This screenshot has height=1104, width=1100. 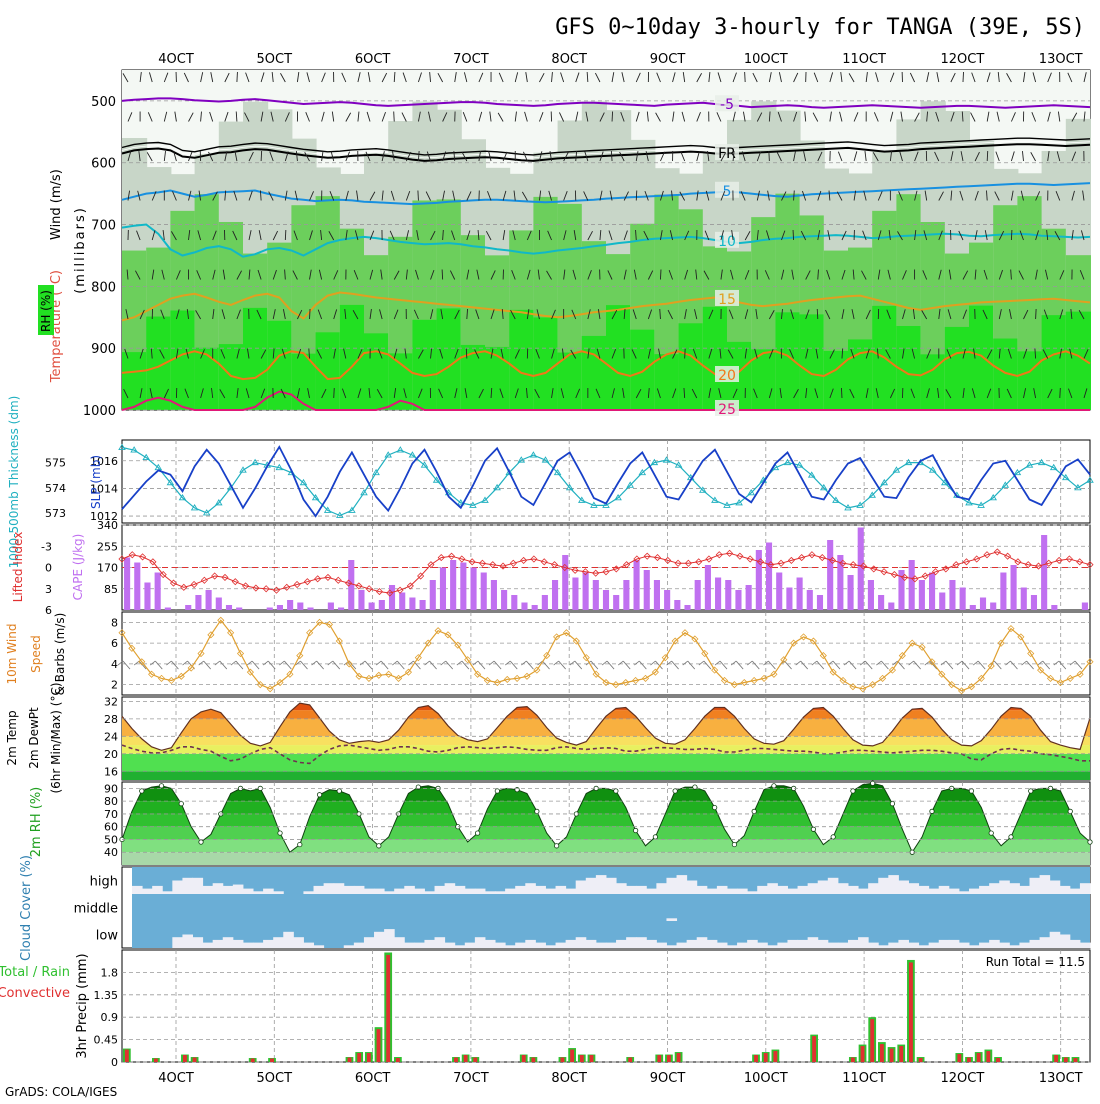 What do you see at coordinates (36, 822) in the screenshot?
I see `ylabel-rh2m: 2m RH (%)` at bounding box center [36, 822].